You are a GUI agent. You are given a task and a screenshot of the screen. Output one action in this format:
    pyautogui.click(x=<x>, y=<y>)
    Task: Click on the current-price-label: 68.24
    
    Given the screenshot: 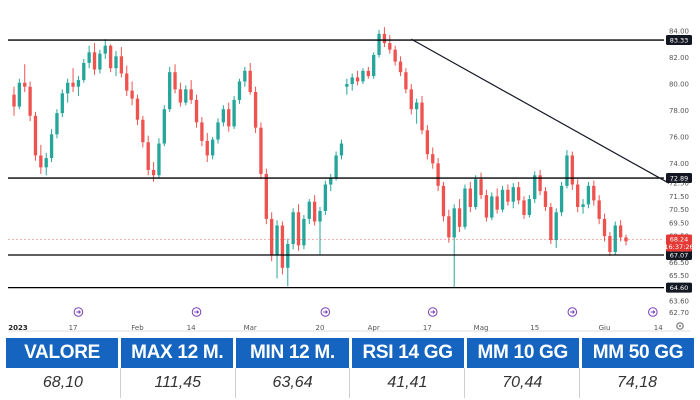 What is the action you would take?
    pyautogui.click(x=679, y=240)
    